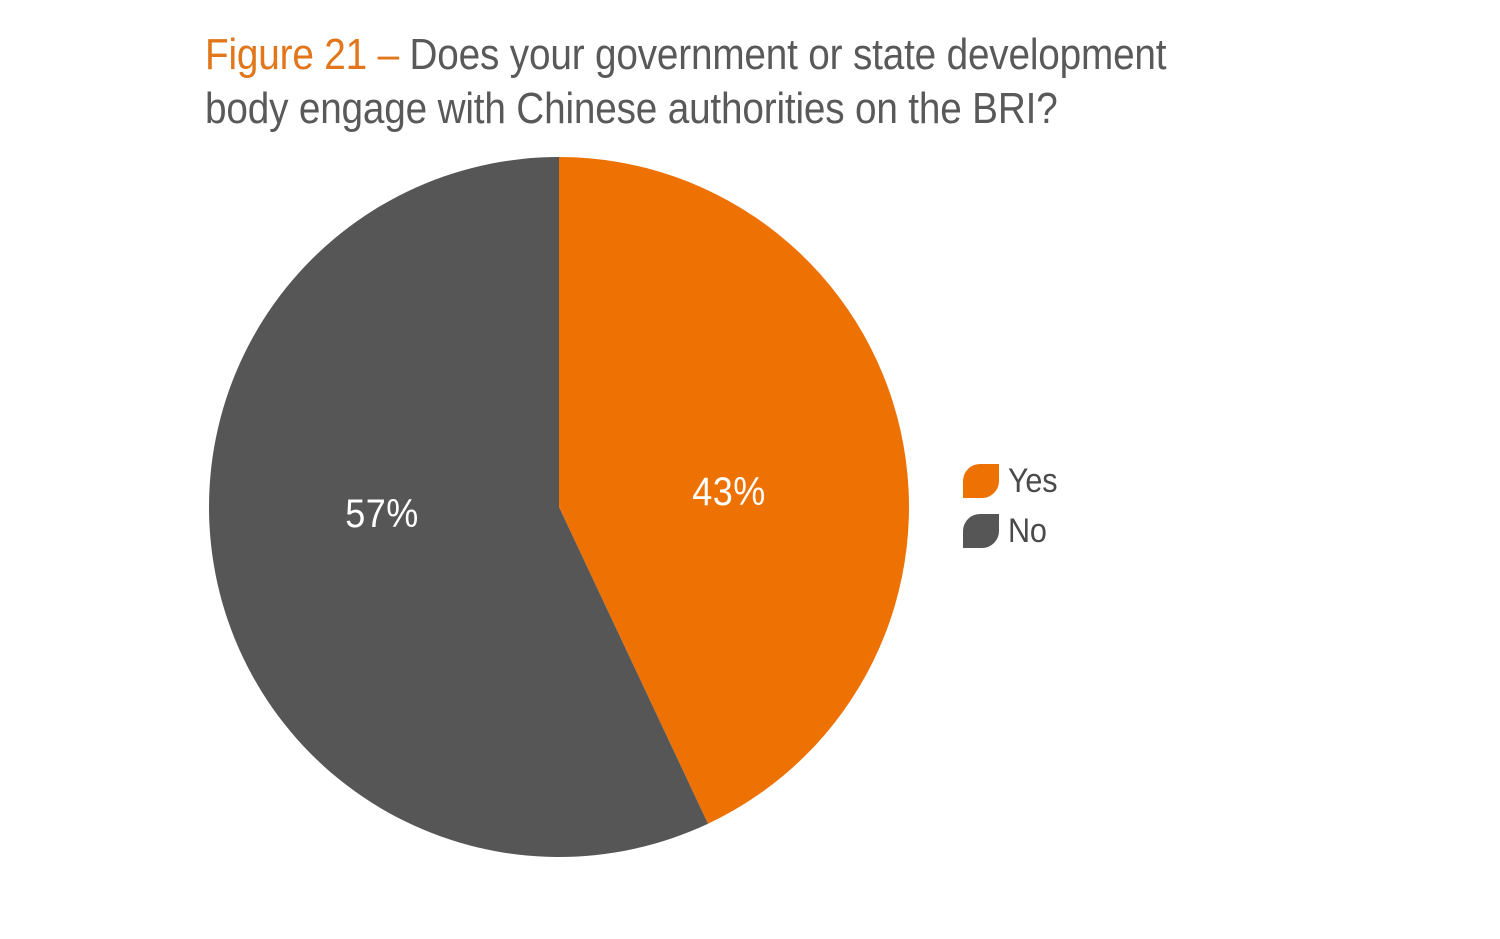 The width and height of the screenshot is (1500, 939). What do you see at coordinates (981, 531) in the screenshot?
I see `legend-swatch-no-icon` at bounding box center [981, 531].